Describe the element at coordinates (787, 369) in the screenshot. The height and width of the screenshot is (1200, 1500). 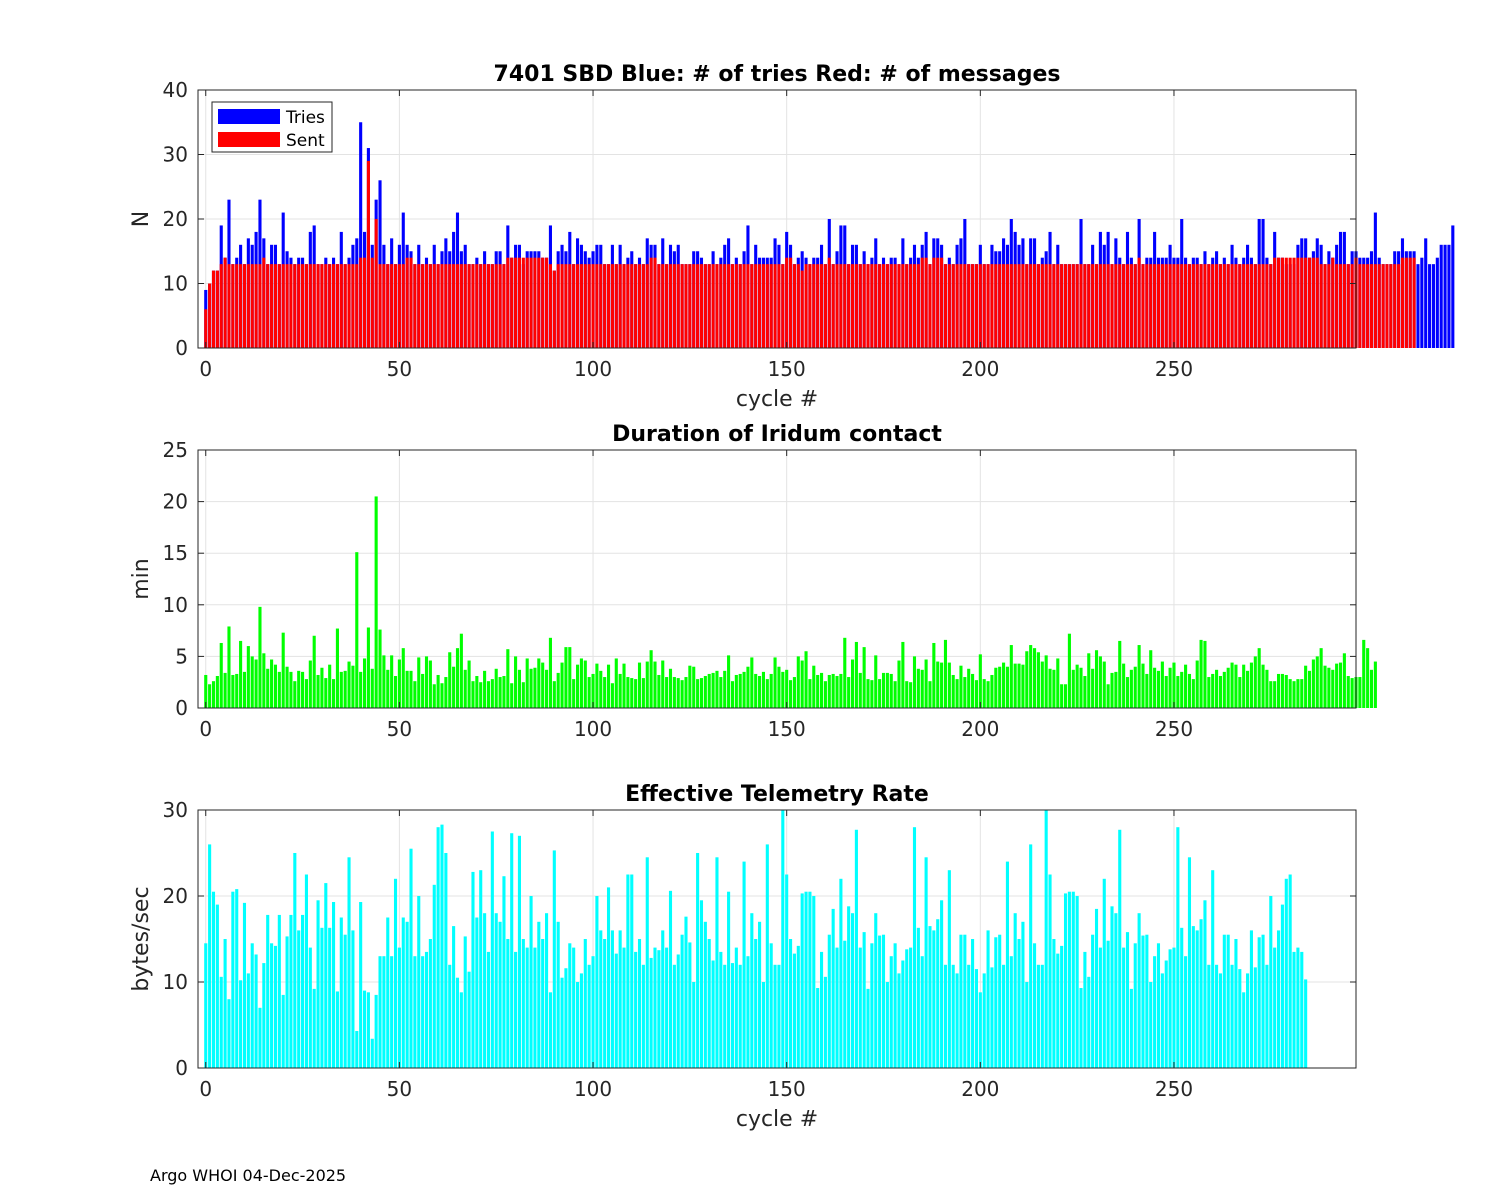
I see `panel1-xtick-label: 150` at that location.